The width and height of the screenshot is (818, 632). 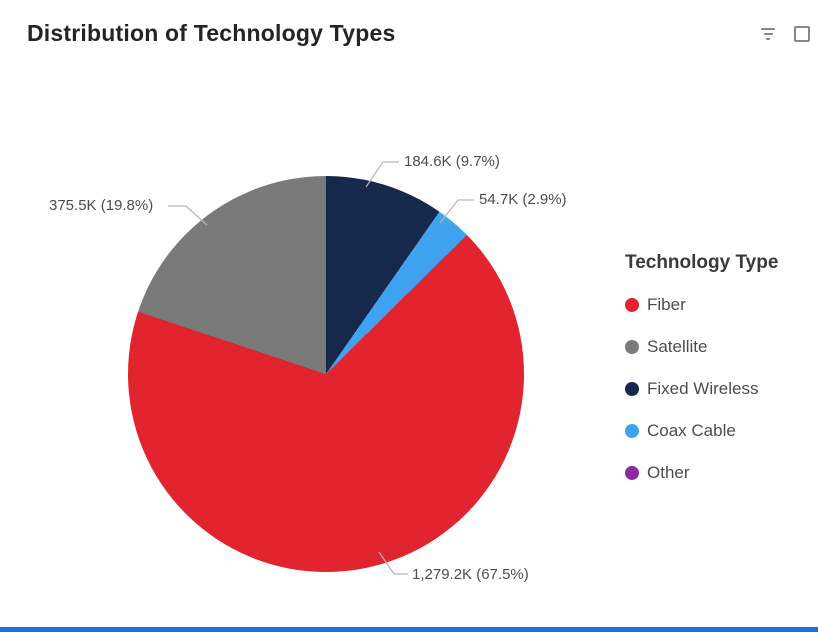 What do you see at coordinates (523, 199) in the screenshot?
I see `data-label-coax-cable: 54.7K (2.9%)` at bounding box center [523, 199].